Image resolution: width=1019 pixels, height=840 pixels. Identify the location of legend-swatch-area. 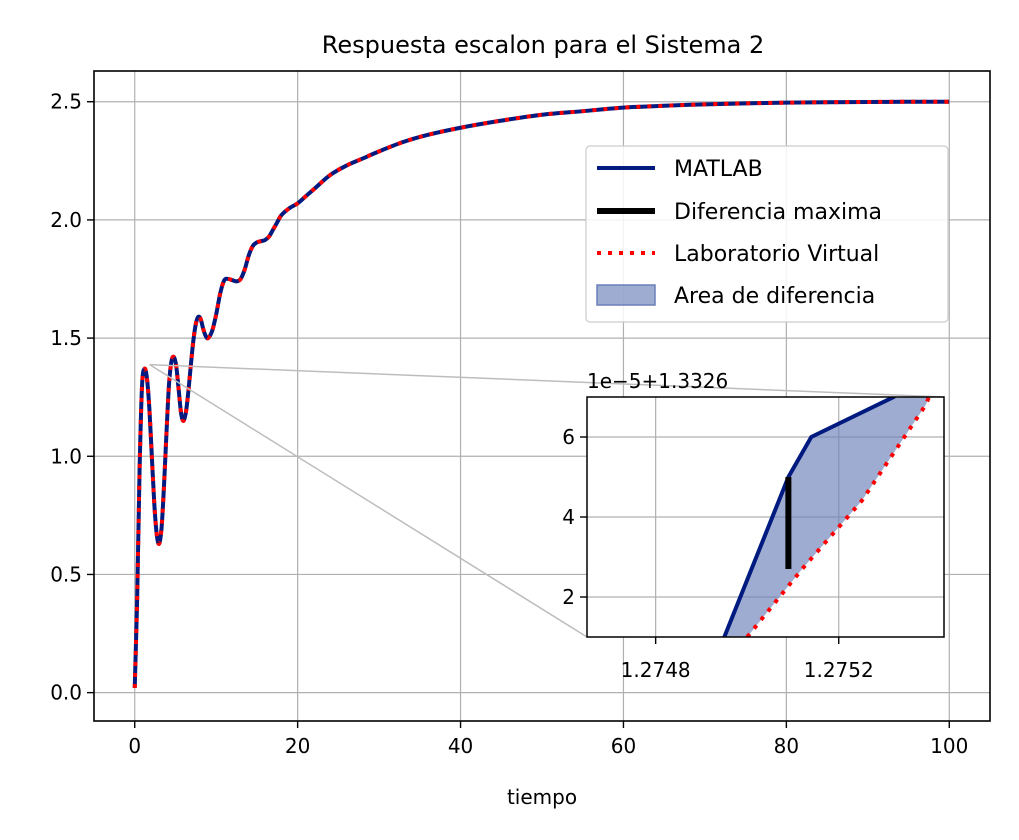
(626, 295).